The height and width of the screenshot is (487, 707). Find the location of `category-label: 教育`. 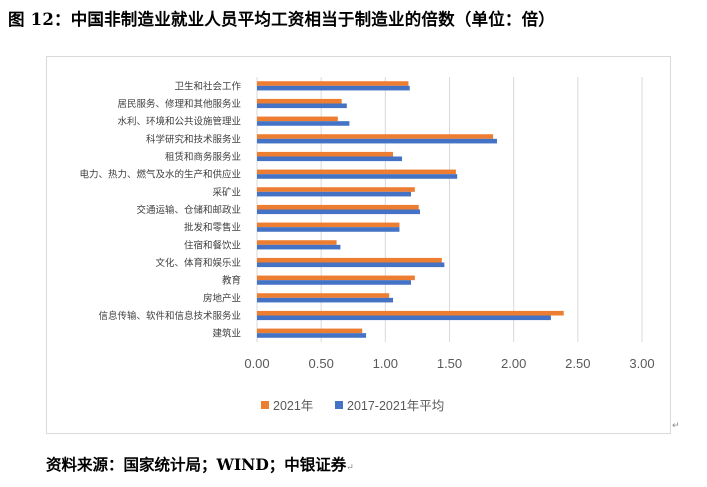

category-label: 教育 is located at coordinates (231, 281).